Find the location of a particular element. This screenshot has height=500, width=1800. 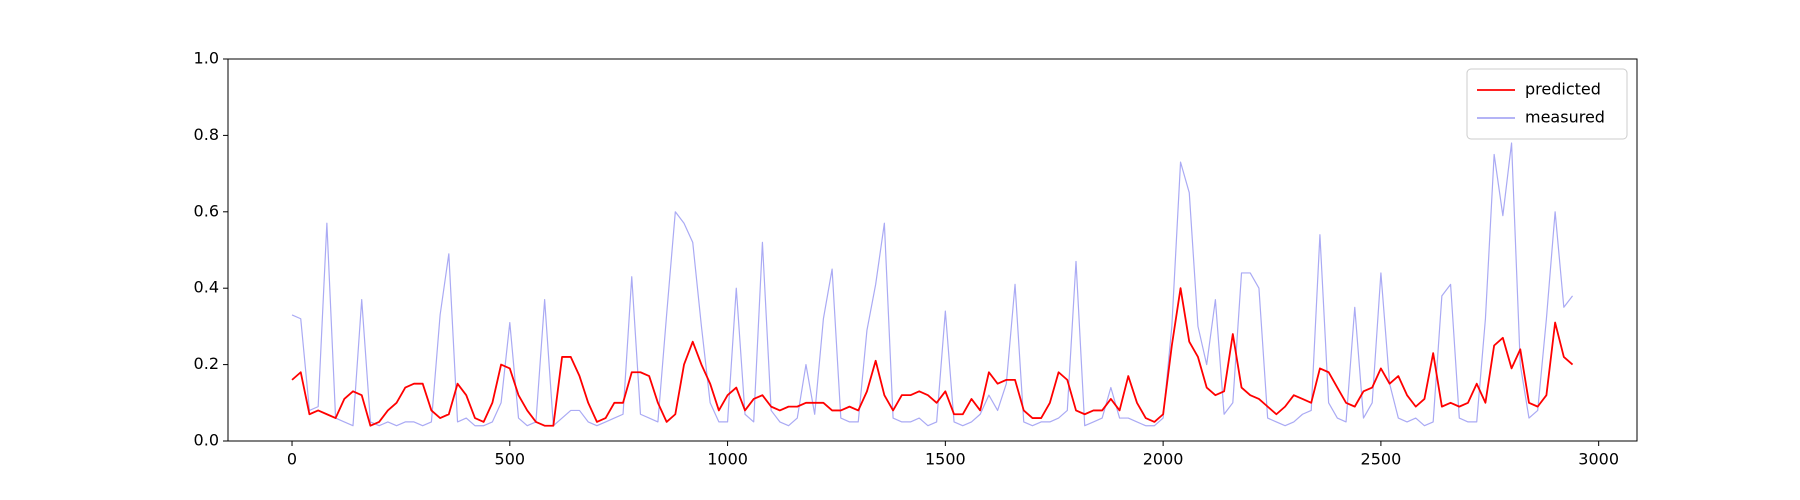

y-tick-label: 1.0 is located at coordinates (206, 58).